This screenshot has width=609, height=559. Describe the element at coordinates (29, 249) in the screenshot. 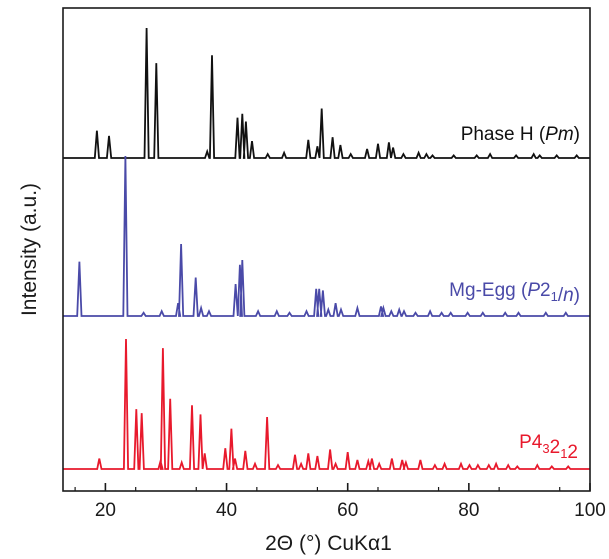

I see `y-axis-title: Intensity (a.u.)` at that location.